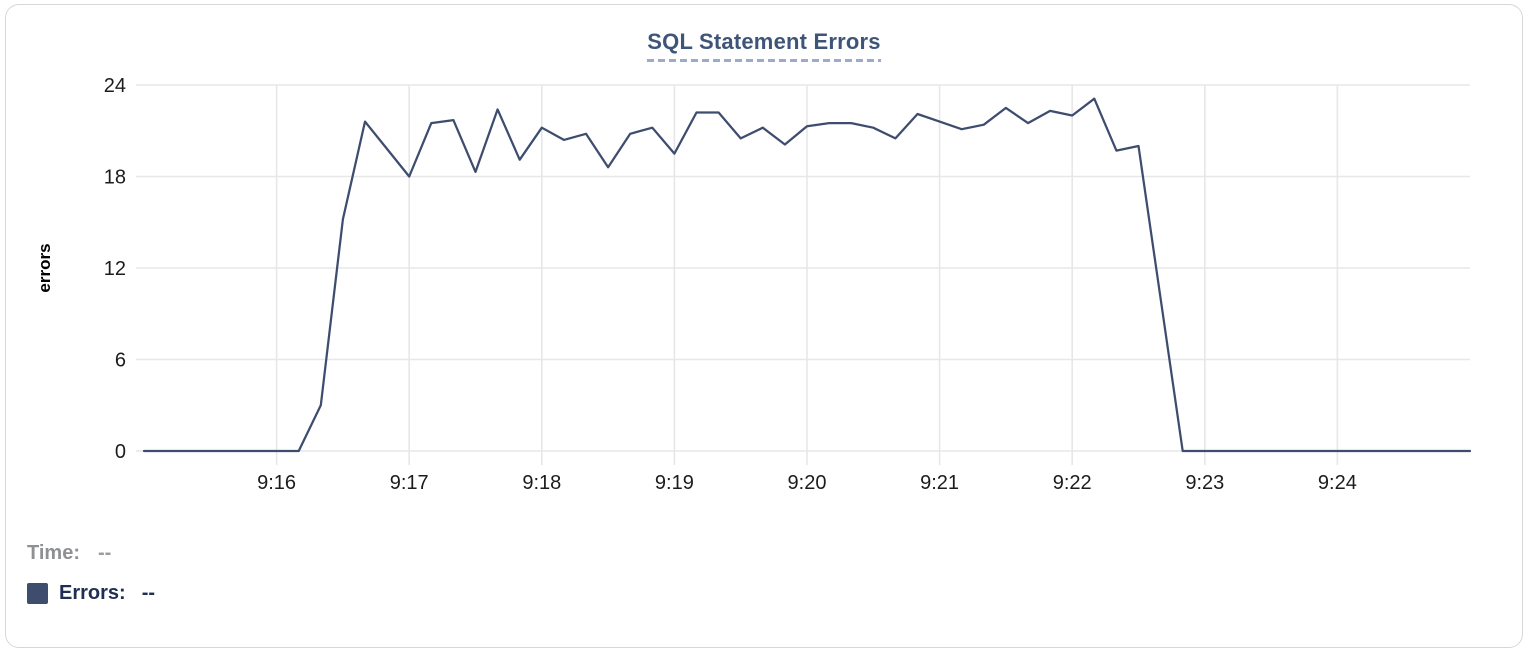  I want to click on y-tick-label: 18, so click(115, 178).